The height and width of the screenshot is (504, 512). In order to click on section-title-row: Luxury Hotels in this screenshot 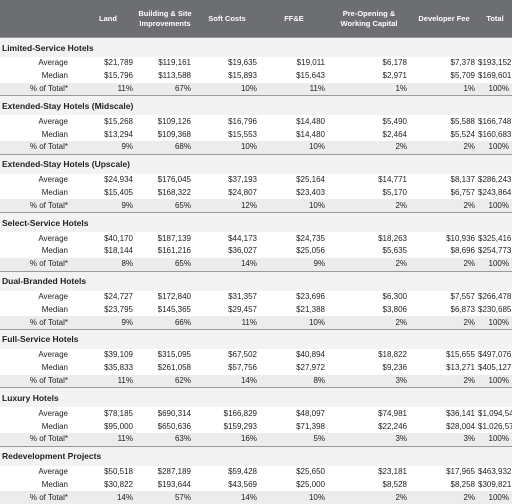, I will do `click(256, 398)`.